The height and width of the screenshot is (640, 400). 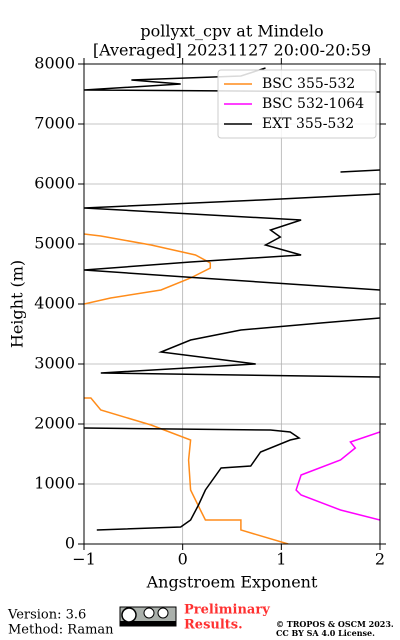 I want to click on legend: BSC 355-532 BSC 532-1064 EXT 355-532, so click(x=297, y=104).